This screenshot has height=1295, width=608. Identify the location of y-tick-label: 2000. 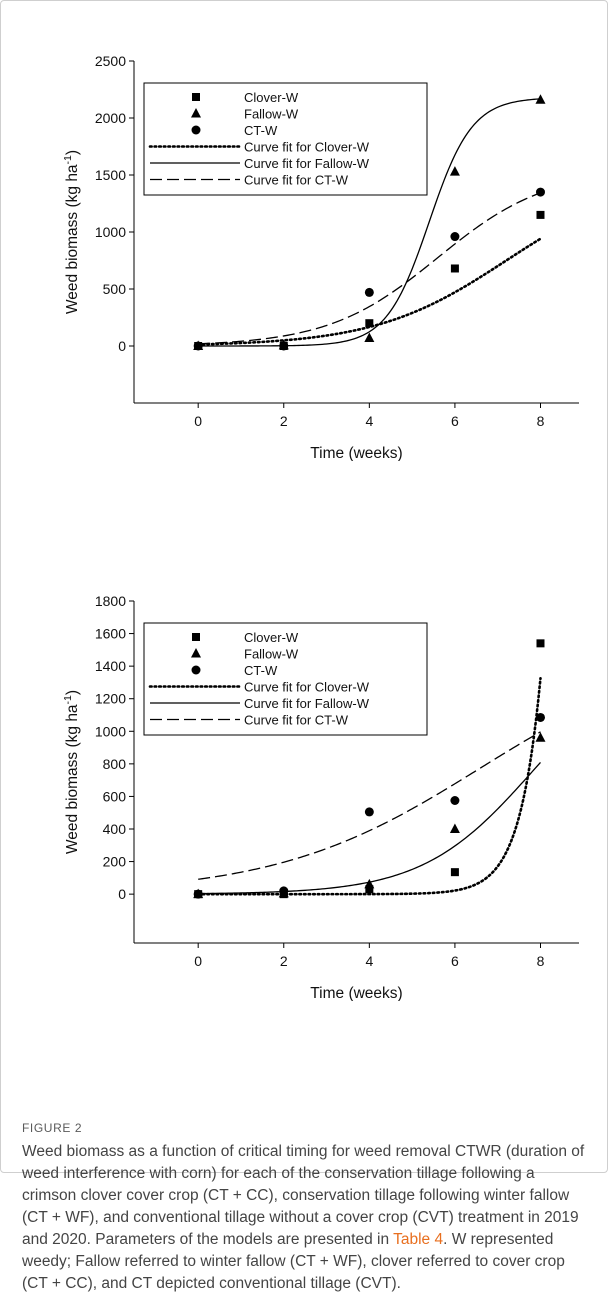
(110, 118).